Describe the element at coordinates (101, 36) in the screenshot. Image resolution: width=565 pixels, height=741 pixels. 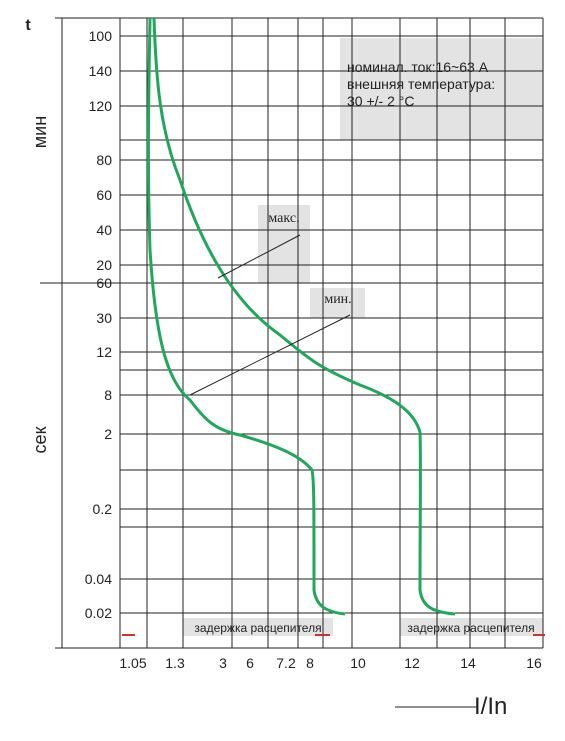
I see `y-tick-label: 100` at that location.